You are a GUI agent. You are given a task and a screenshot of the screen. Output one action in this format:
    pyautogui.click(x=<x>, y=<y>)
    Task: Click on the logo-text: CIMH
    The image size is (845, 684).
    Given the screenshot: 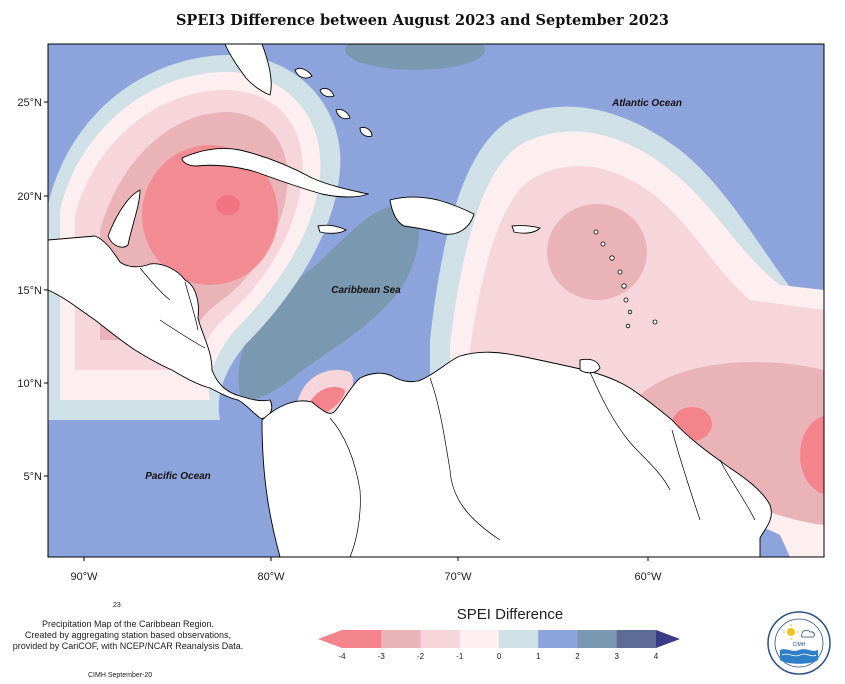 What is the action you would take?
    pyautogui.click(x=799, y=645)
    